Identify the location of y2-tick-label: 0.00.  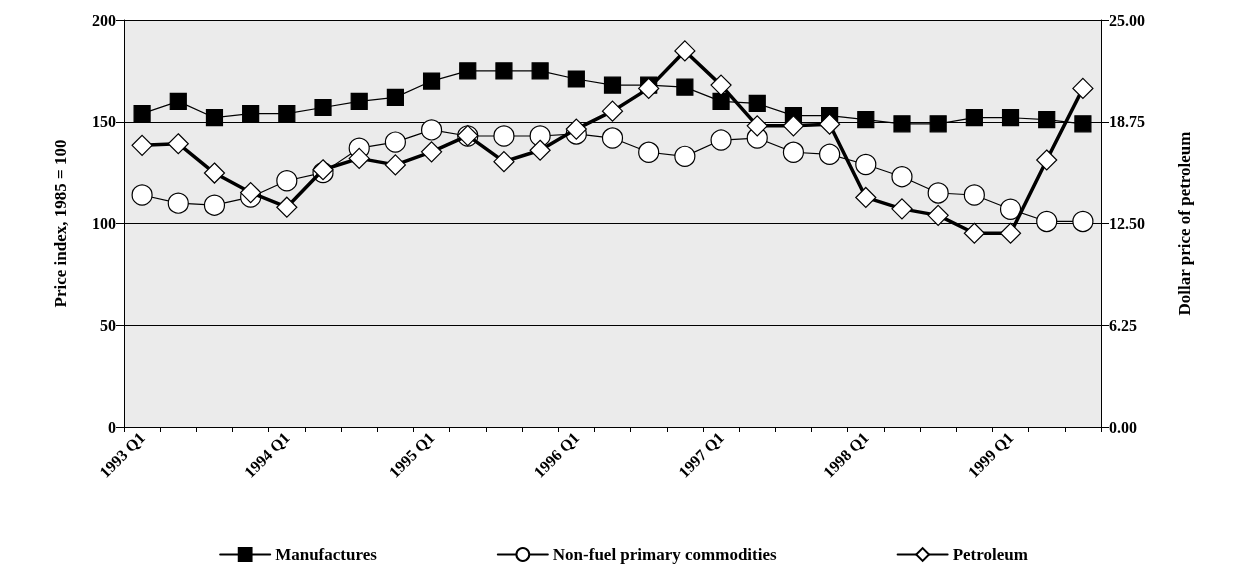
(1123, 427).